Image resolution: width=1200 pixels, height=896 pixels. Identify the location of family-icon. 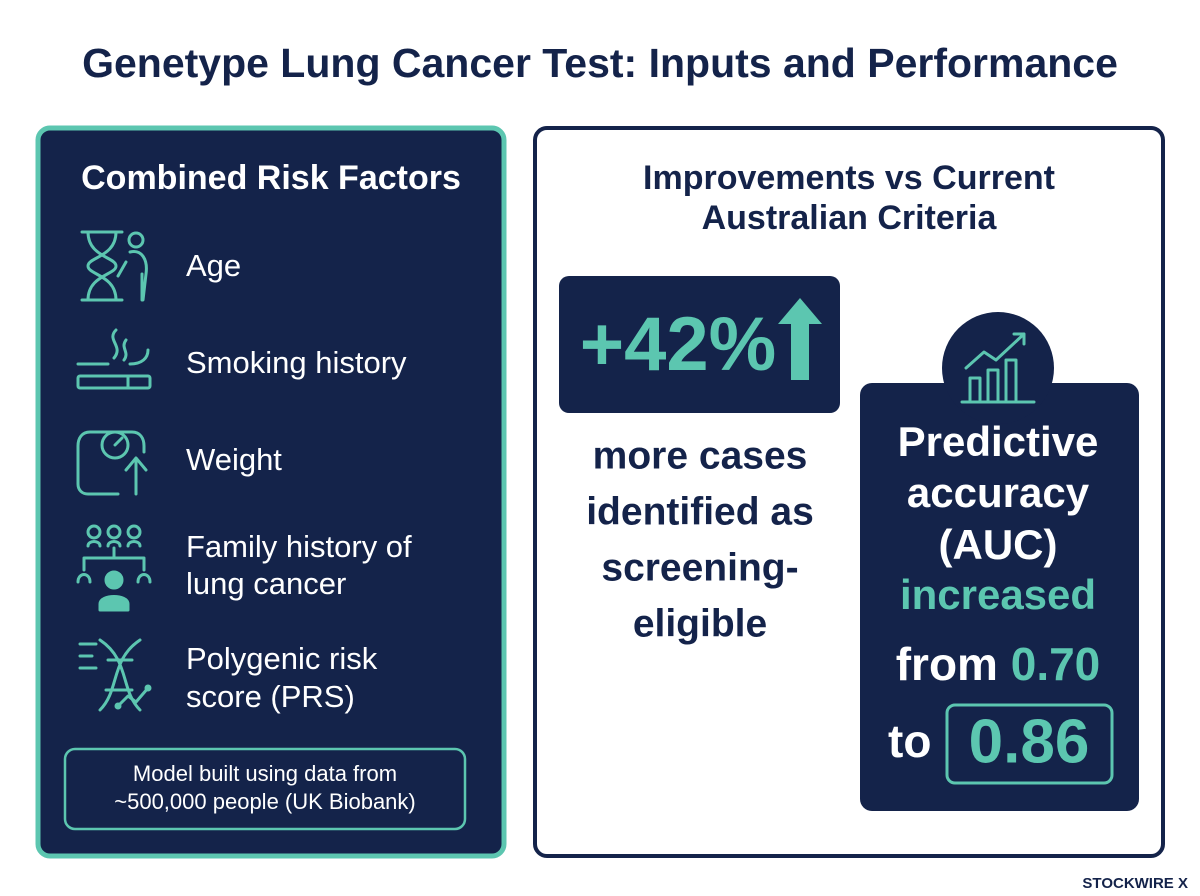
(114, 568).